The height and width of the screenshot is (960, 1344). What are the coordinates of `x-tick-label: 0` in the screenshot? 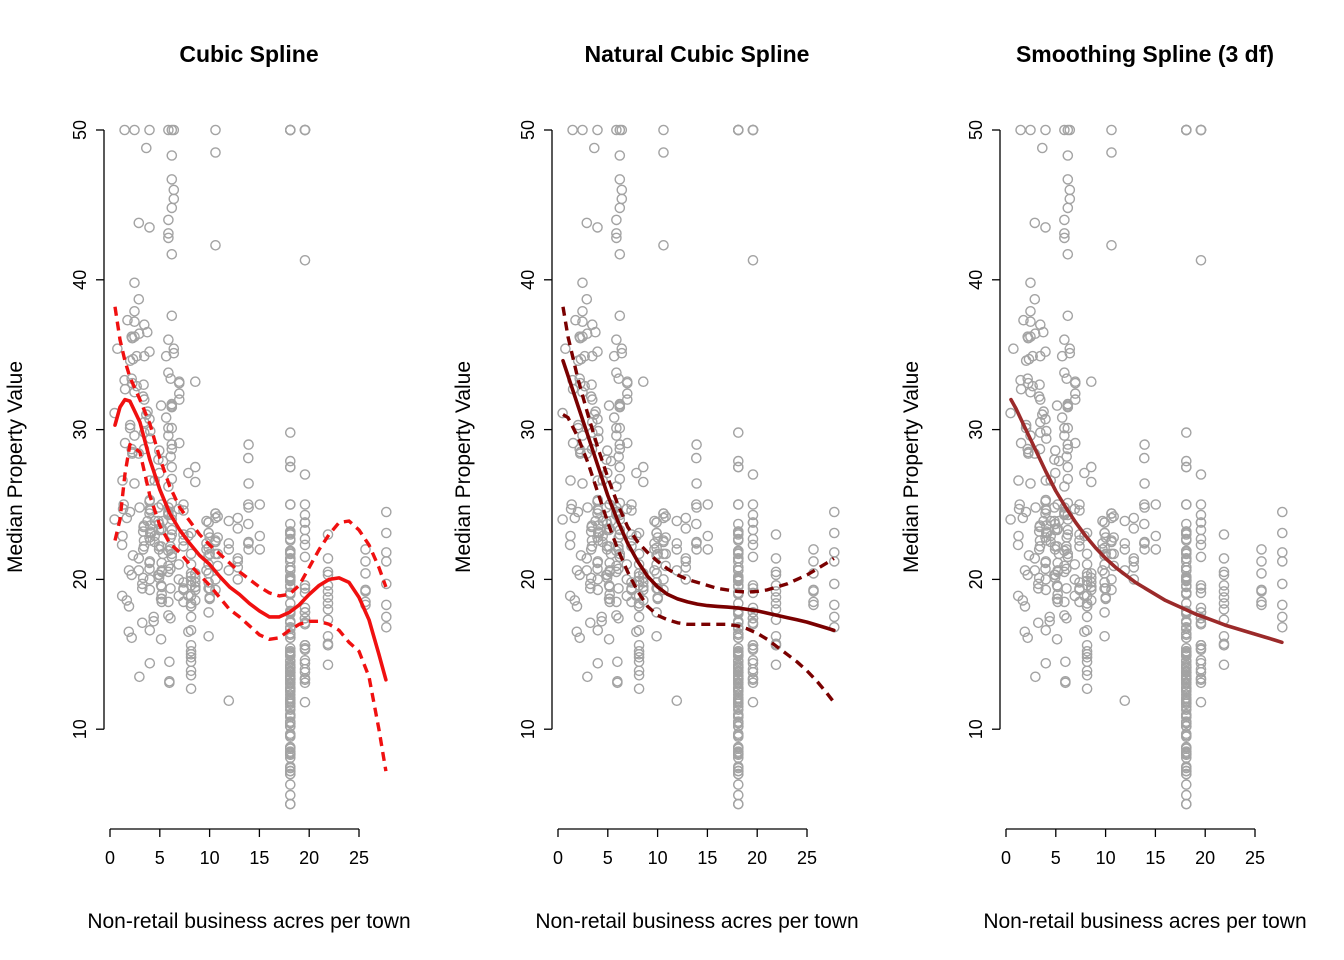 It's located at (1006, 858).